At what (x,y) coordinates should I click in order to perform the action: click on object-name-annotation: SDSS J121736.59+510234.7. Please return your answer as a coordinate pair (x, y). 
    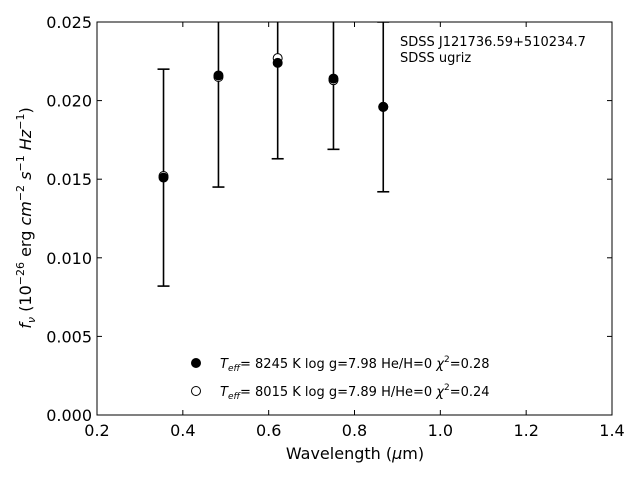
    Looking at the image, I should click on (493, 42).